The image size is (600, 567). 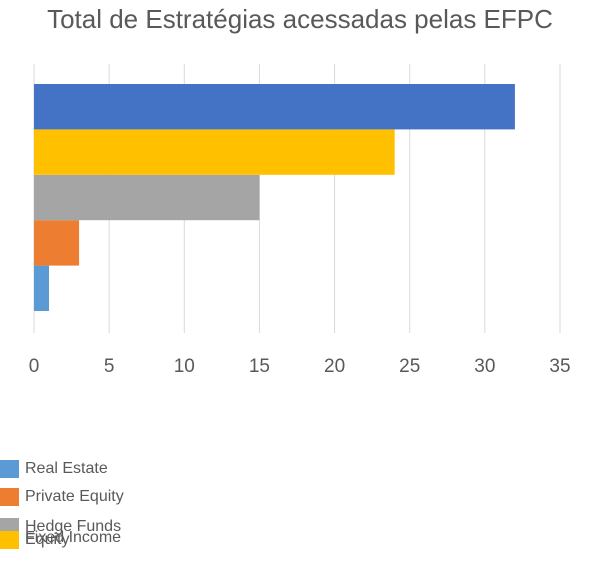 What do you see at coordinates (34, 366) in the screenshot?
I see `x-tick-label: 0` at bounding box center [34, 366].